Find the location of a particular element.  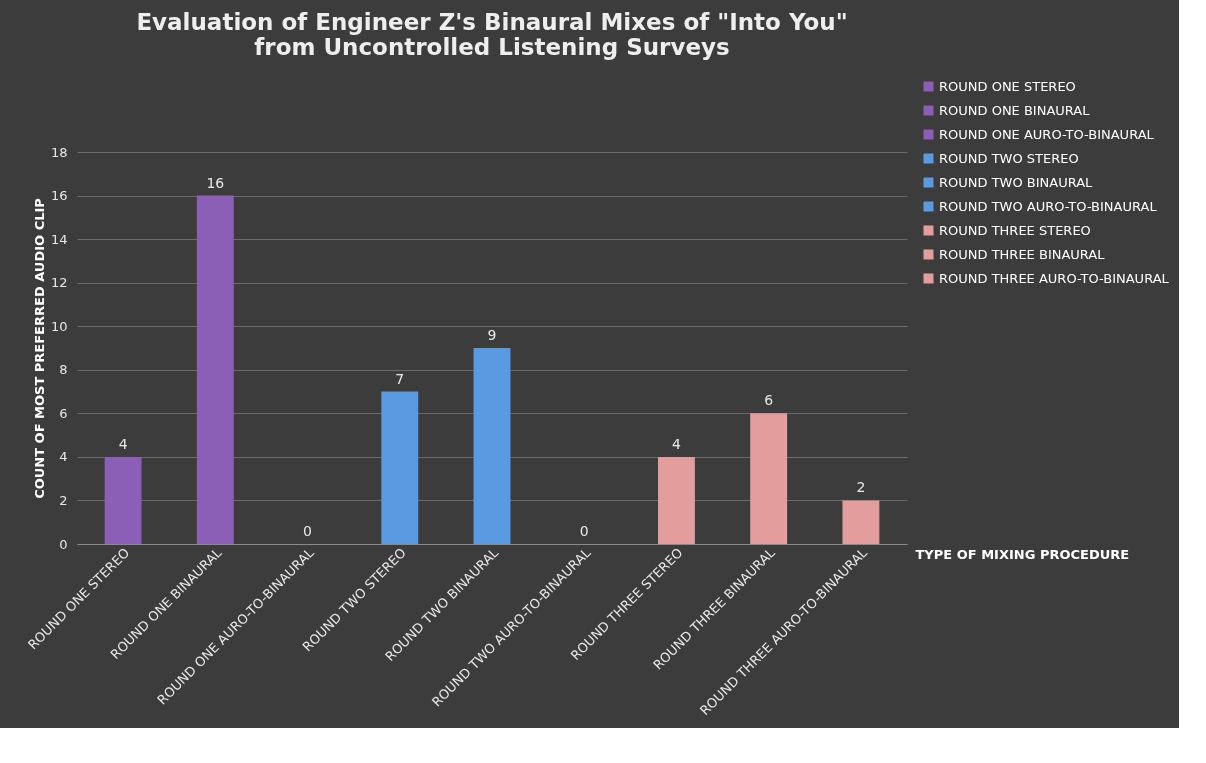

data-label: 16 is located at coordinates (215, 182).